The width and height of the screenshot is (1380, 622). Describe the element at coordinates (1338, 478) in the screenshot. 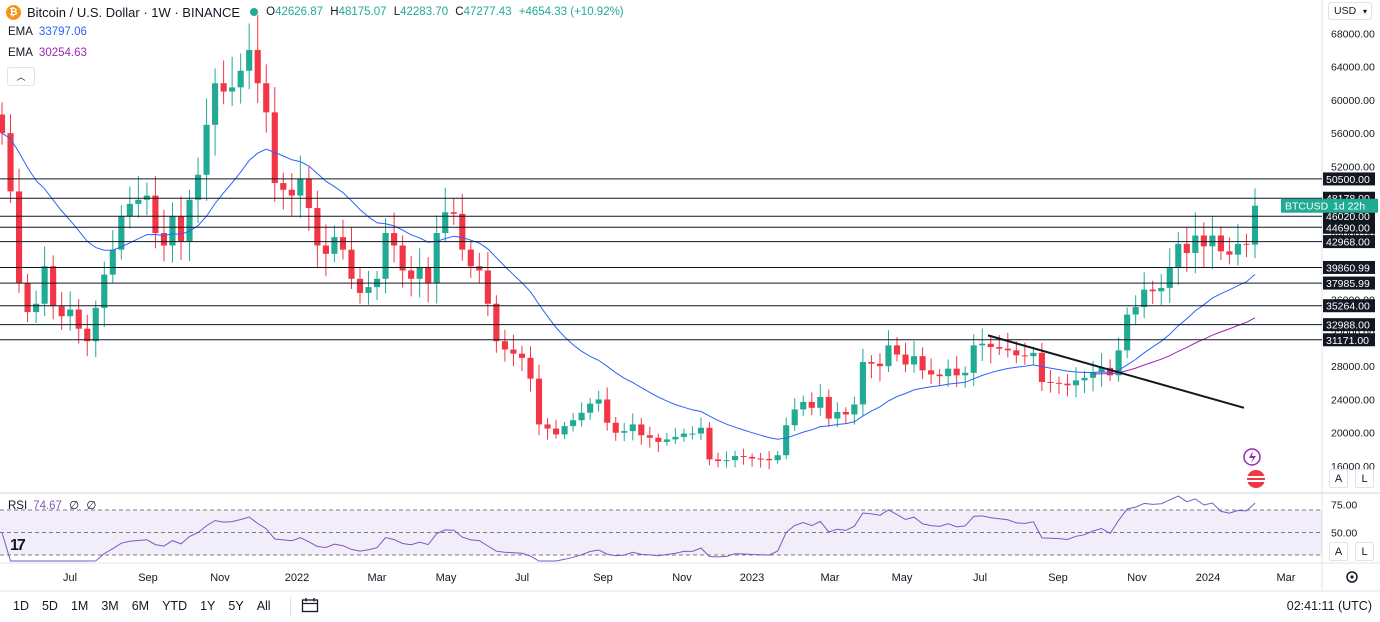

I see `auto-scale-button: A` at that location.